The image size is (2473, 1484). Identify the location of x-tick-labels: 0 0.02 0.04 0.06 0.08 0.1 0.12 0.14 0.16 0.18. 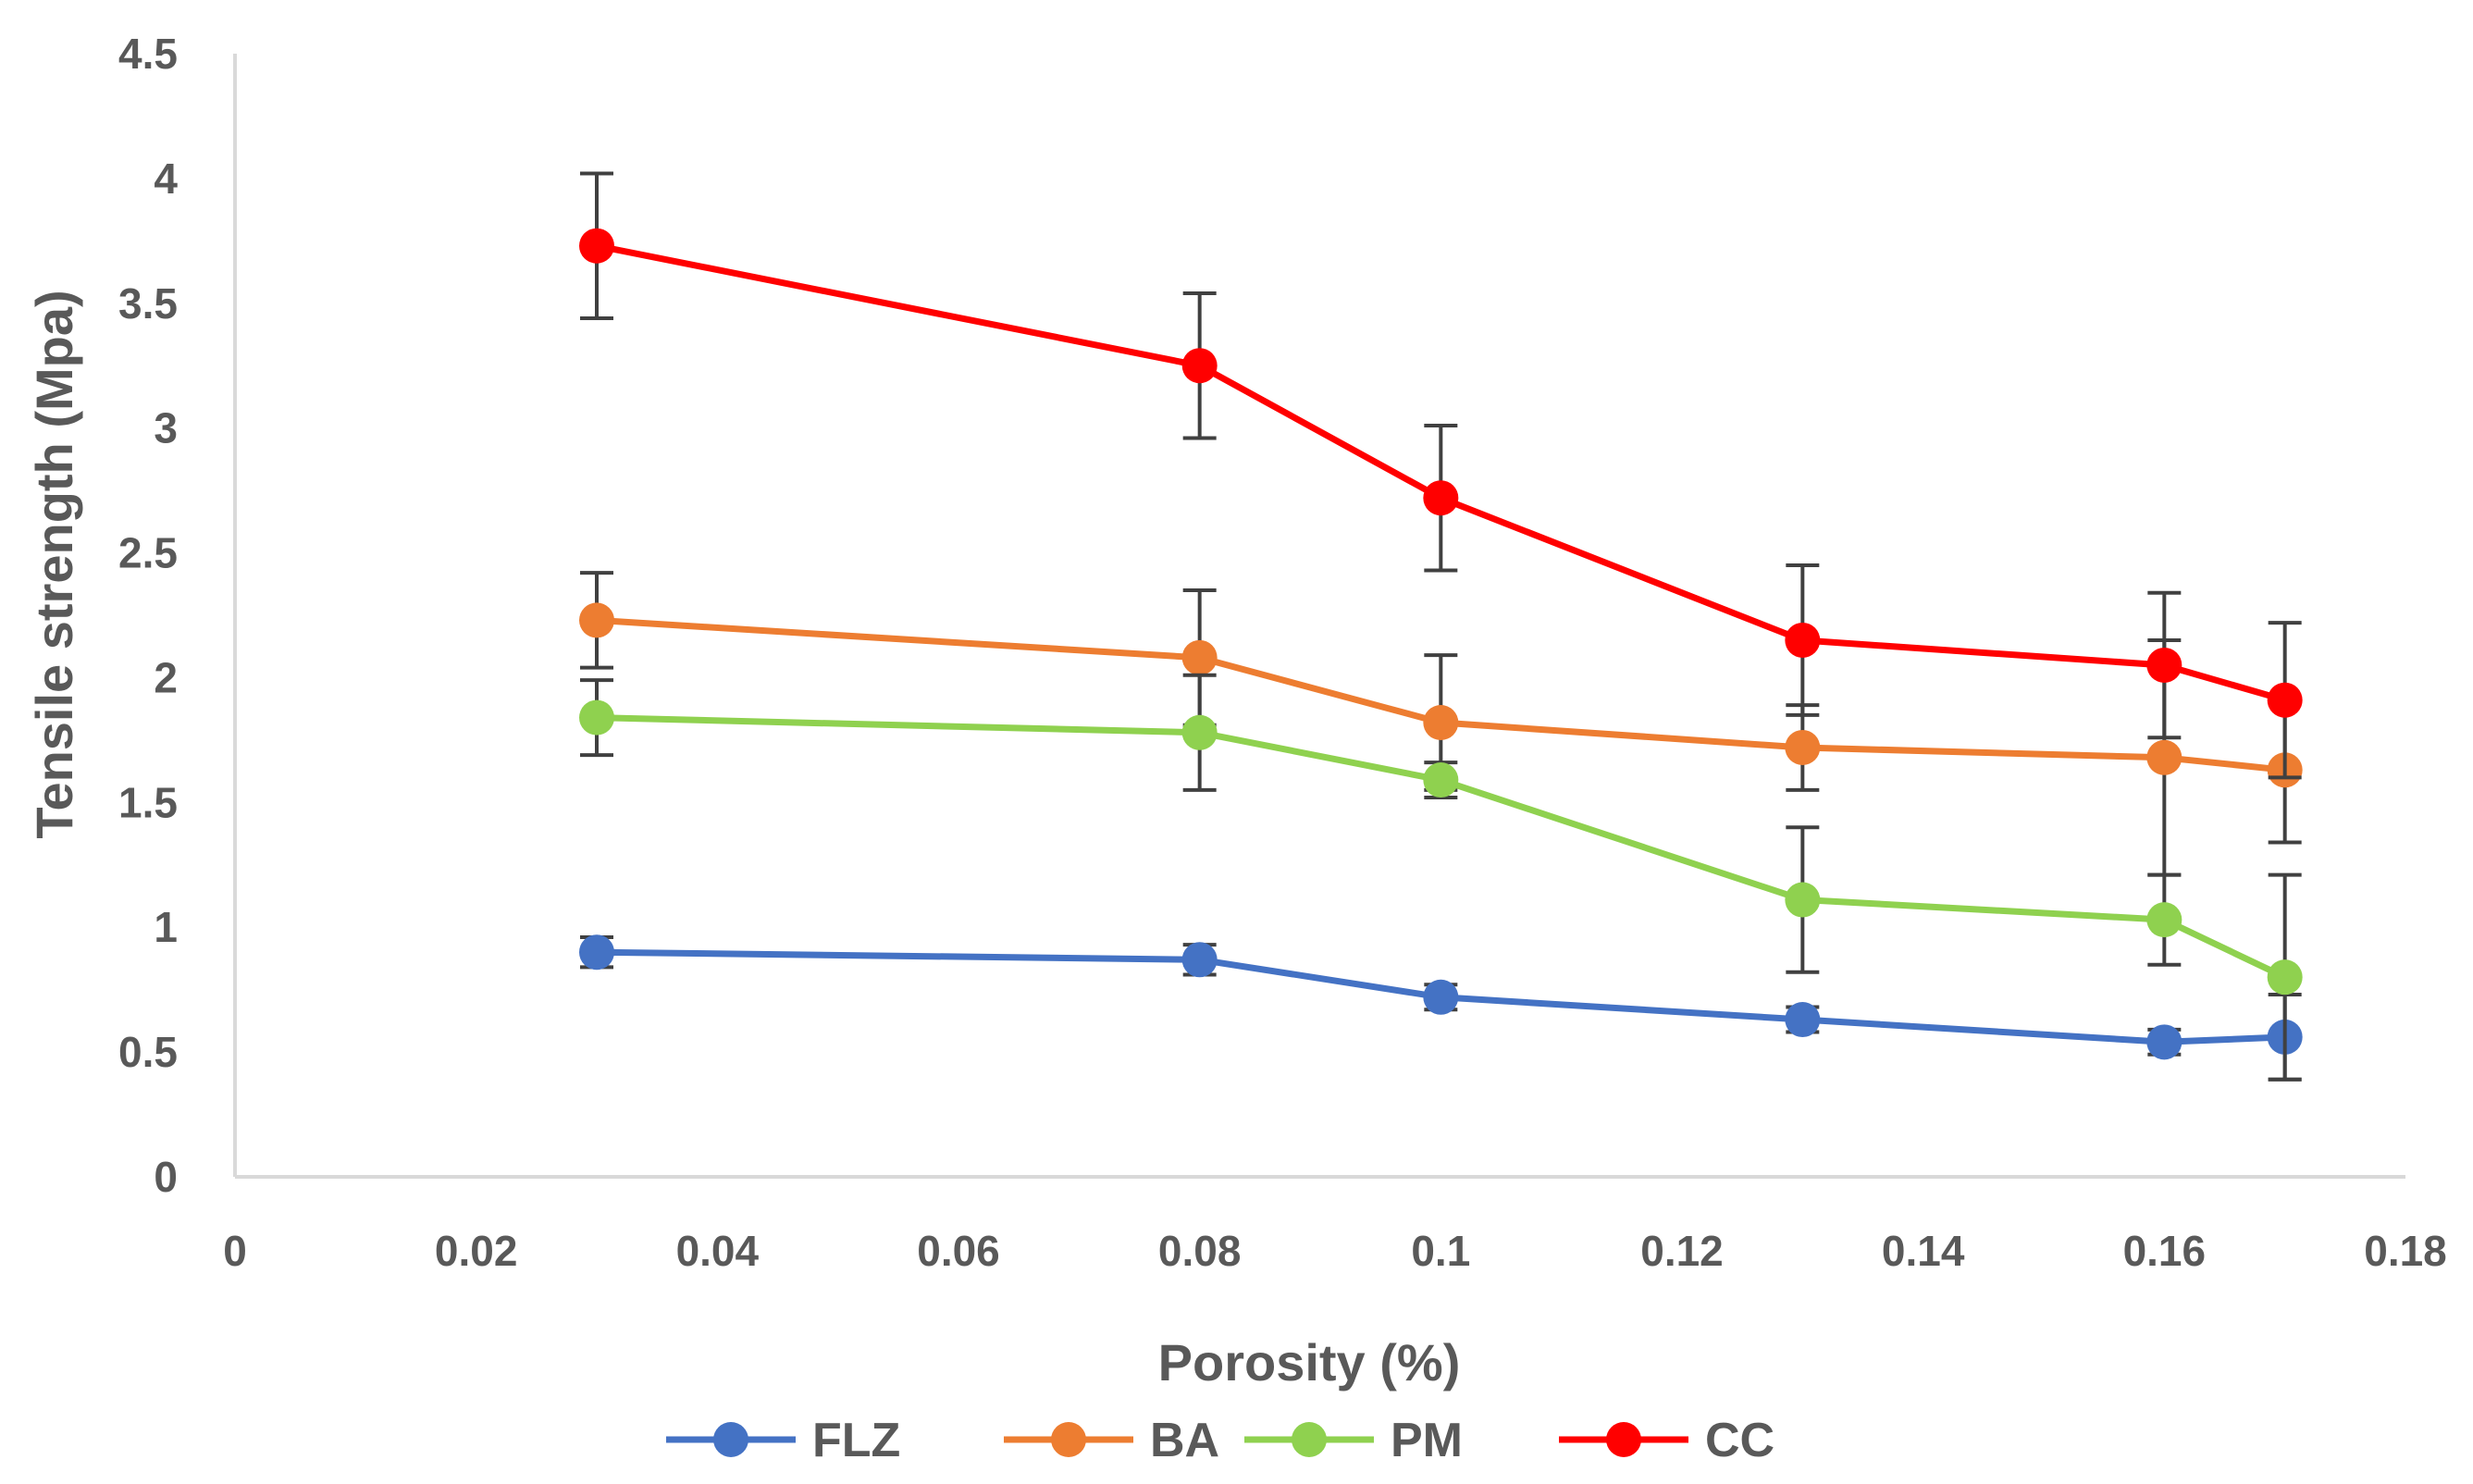
(1335, 1251).